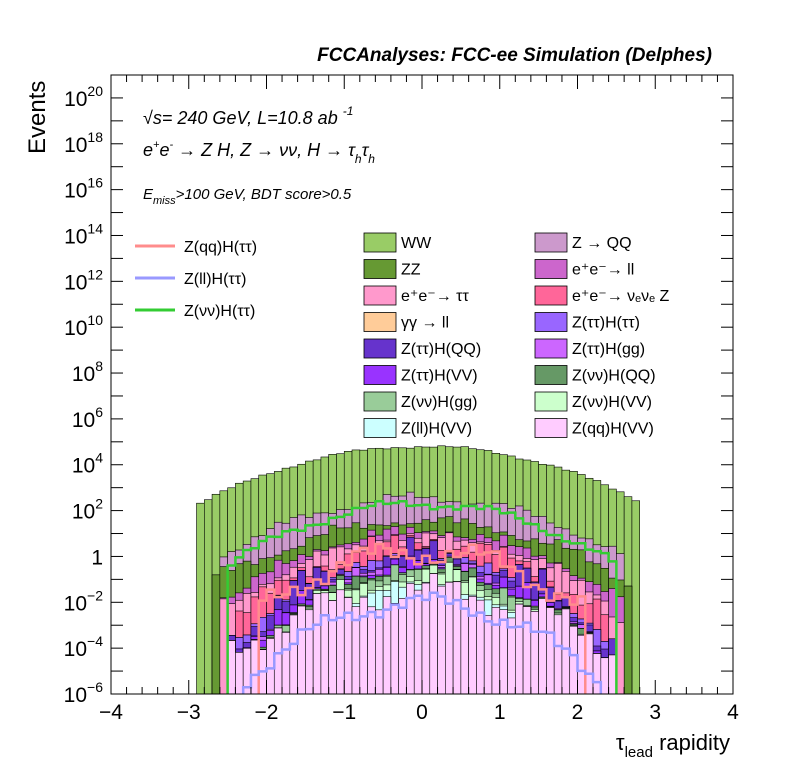 The height and width of the screenshot is (772, 796). What do you see at coordinates (425, 323) in the screenshot?
I see `legend-stack-label: γγ → ll` at bounding box center [425, 323].